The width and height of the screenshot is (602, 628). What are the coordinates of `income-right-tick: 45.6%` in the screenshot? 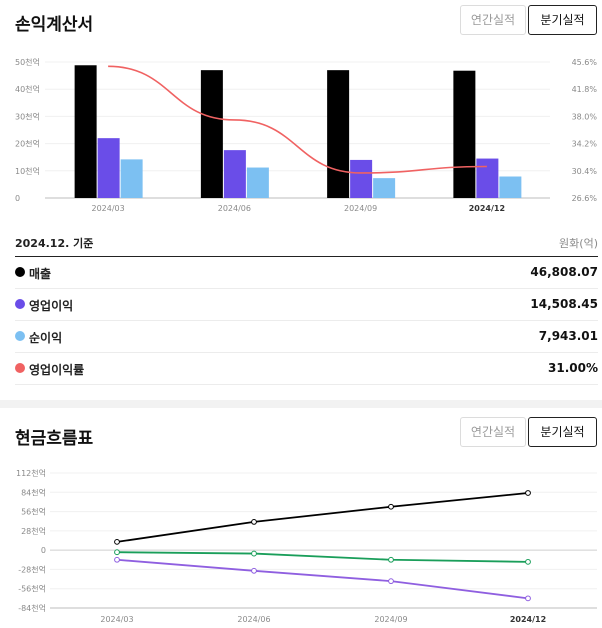 It's located at (585, 62).